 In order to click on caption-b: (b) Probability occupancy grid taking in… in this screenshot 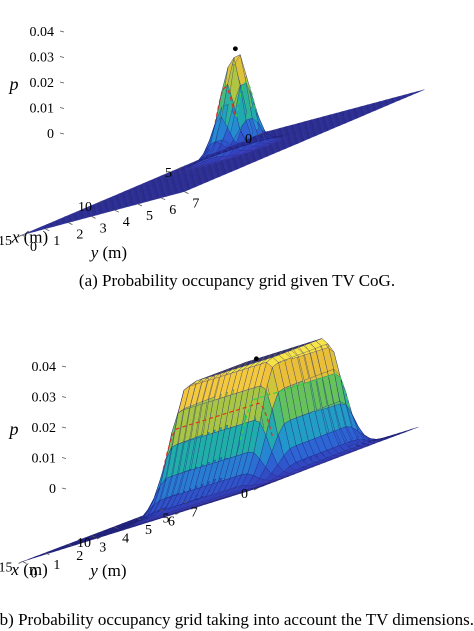, I will do `click(237, 619)`.